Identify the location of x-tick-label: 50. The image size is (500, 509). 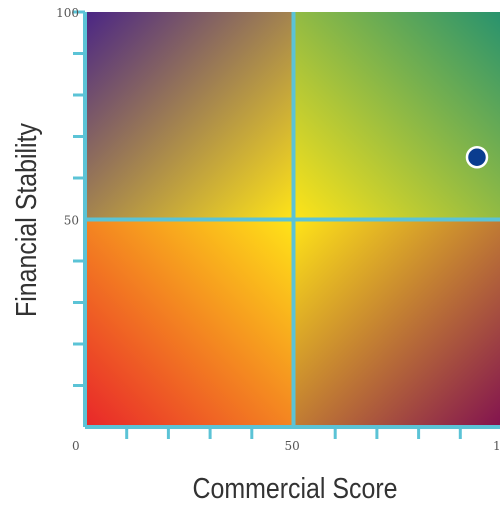
(292, 446).